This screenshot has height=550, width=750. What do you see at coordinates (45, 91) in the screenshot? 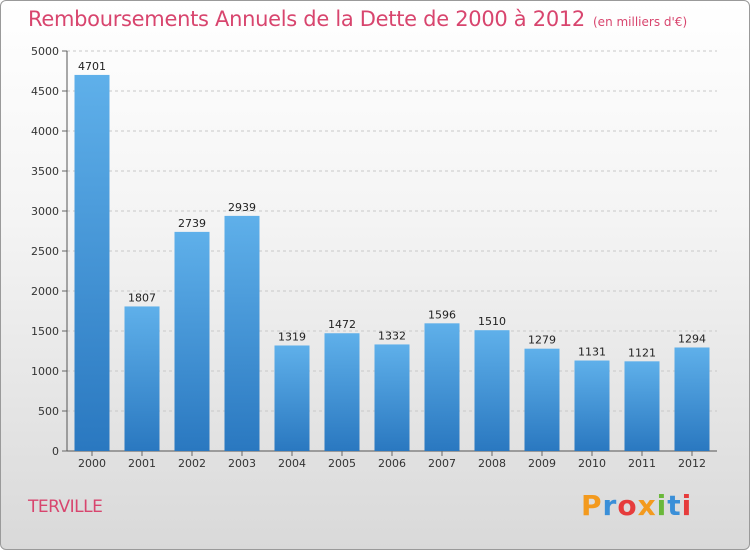
I see `y-tick-label: 4500` at bounding box center [45, 91].